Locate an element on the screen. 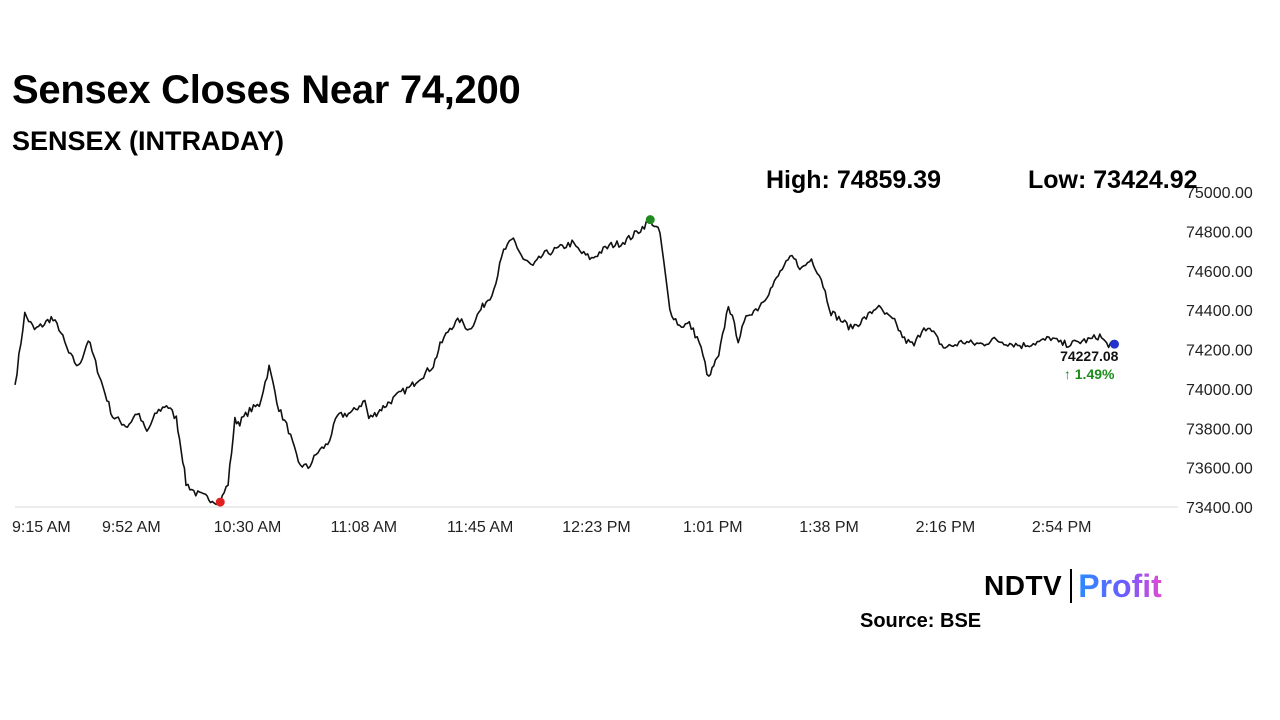  y-tick-label: 74000.00 is located at coordinates (1219, 390).